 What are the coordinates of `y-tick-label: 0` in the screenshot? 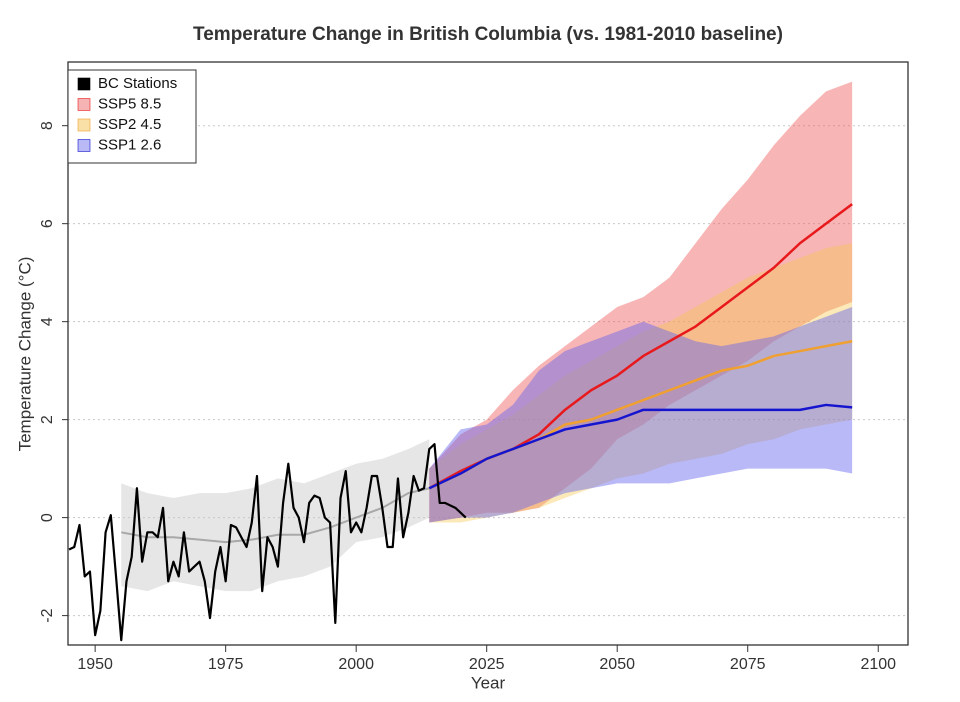 It's located at (47, 517).